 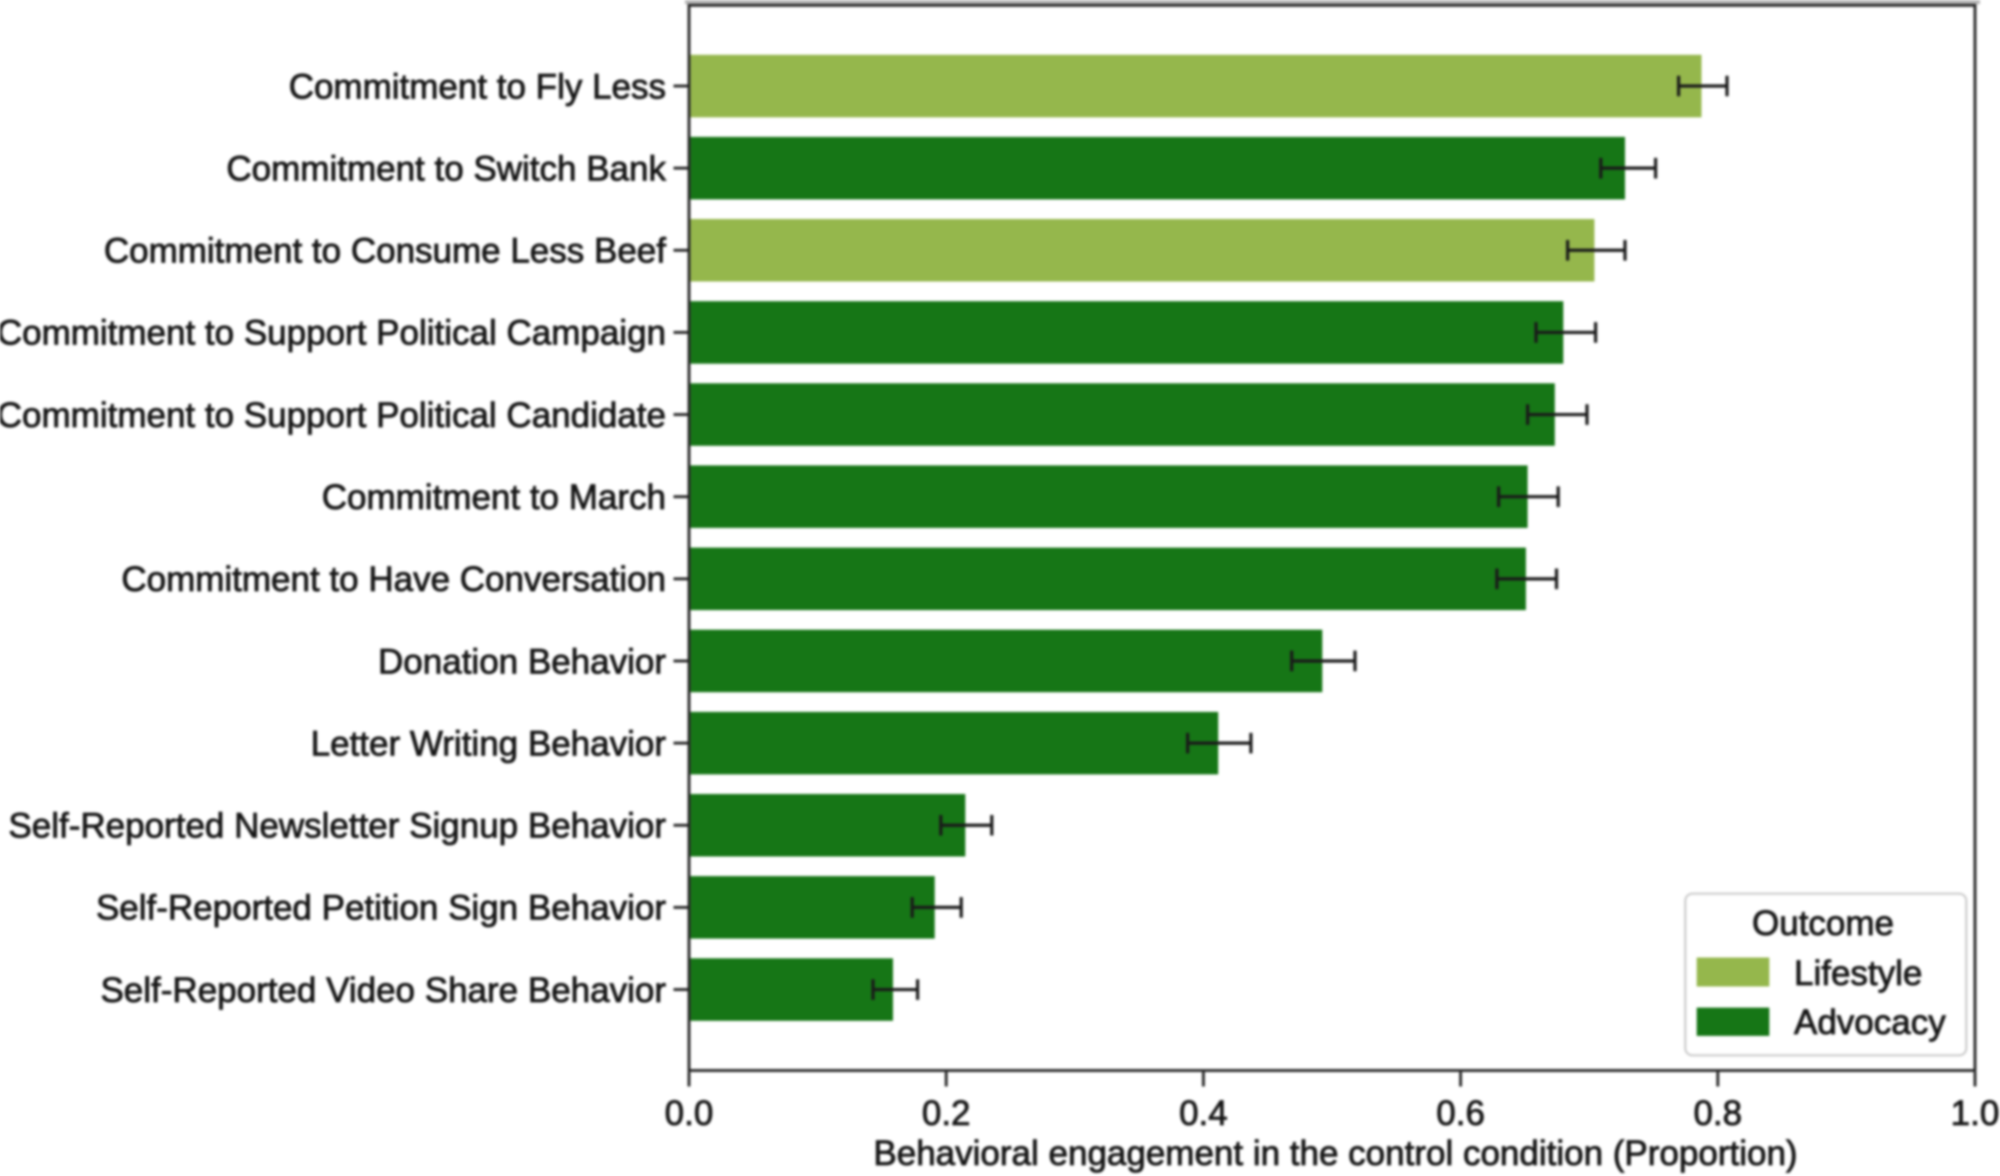 I want to click on svg-text:Commitment to Have Conversatio: Commitment to Have Conversation, so click(x=393, y=579).